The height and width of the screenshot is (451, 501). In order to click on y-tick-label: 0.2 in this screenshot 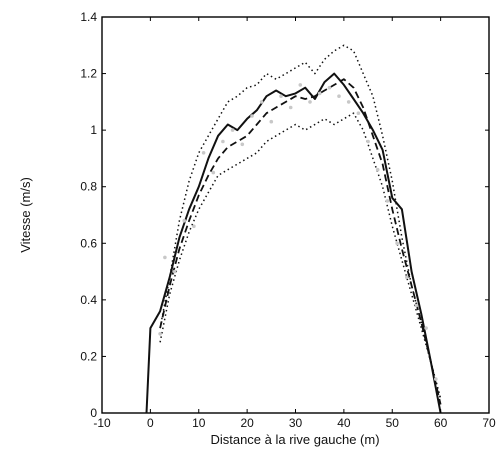, I will do `click(88, 356)`.